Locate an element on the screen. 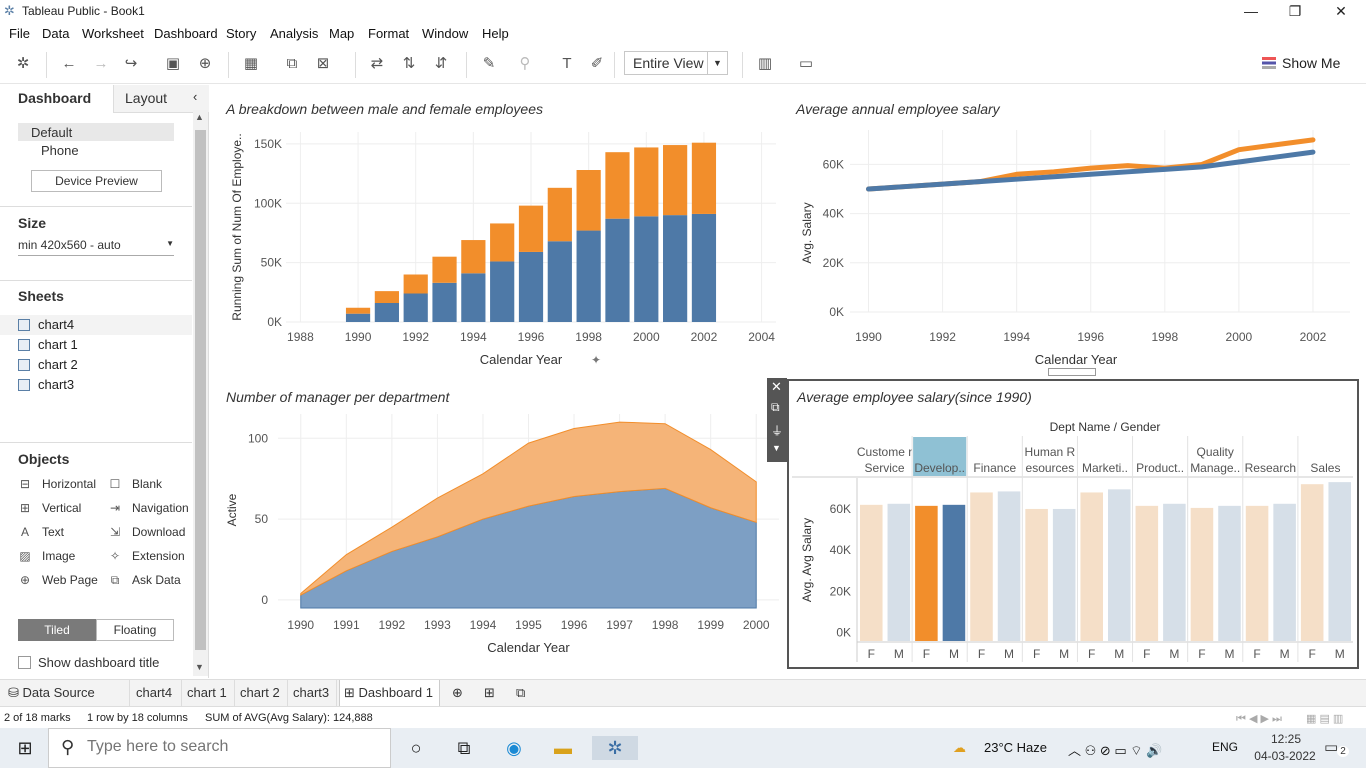 Image resolution: width=1366 pixels, height=768 pixels. sheet-chart4: chart4 is located at coordinates (46, 324).